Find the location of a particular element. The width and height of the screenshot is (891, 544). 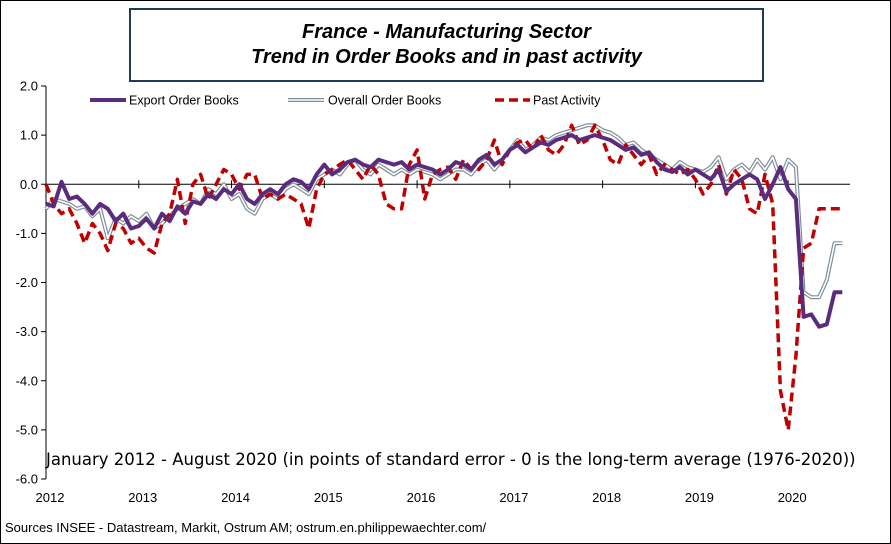

y-tick-label: -3.0 is located at coordinates (27, 331).